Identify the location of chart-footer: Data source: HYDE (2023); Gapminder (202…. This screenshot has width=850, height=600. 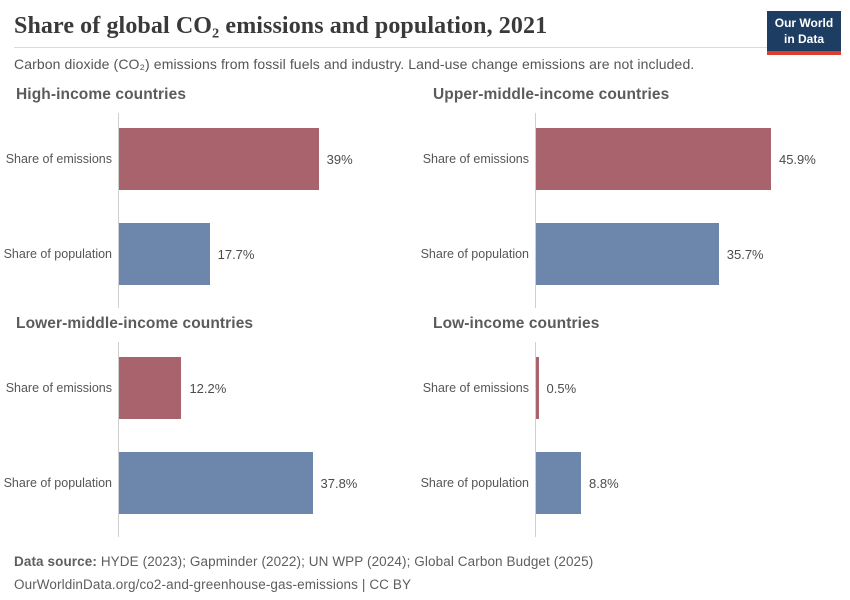
(425, 573).